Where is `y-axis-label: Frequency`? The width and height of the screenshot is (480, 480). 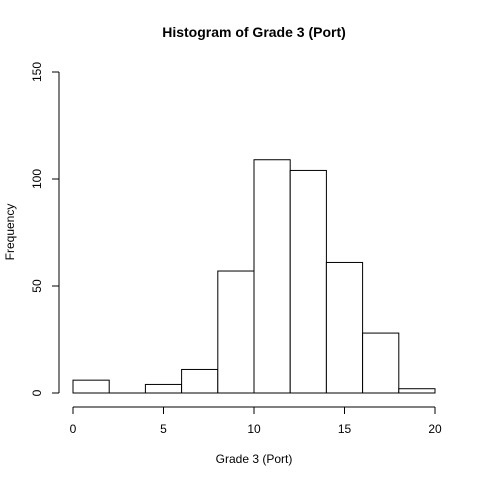 y-axis-label: Frequency is located at coordinates (10, 232).